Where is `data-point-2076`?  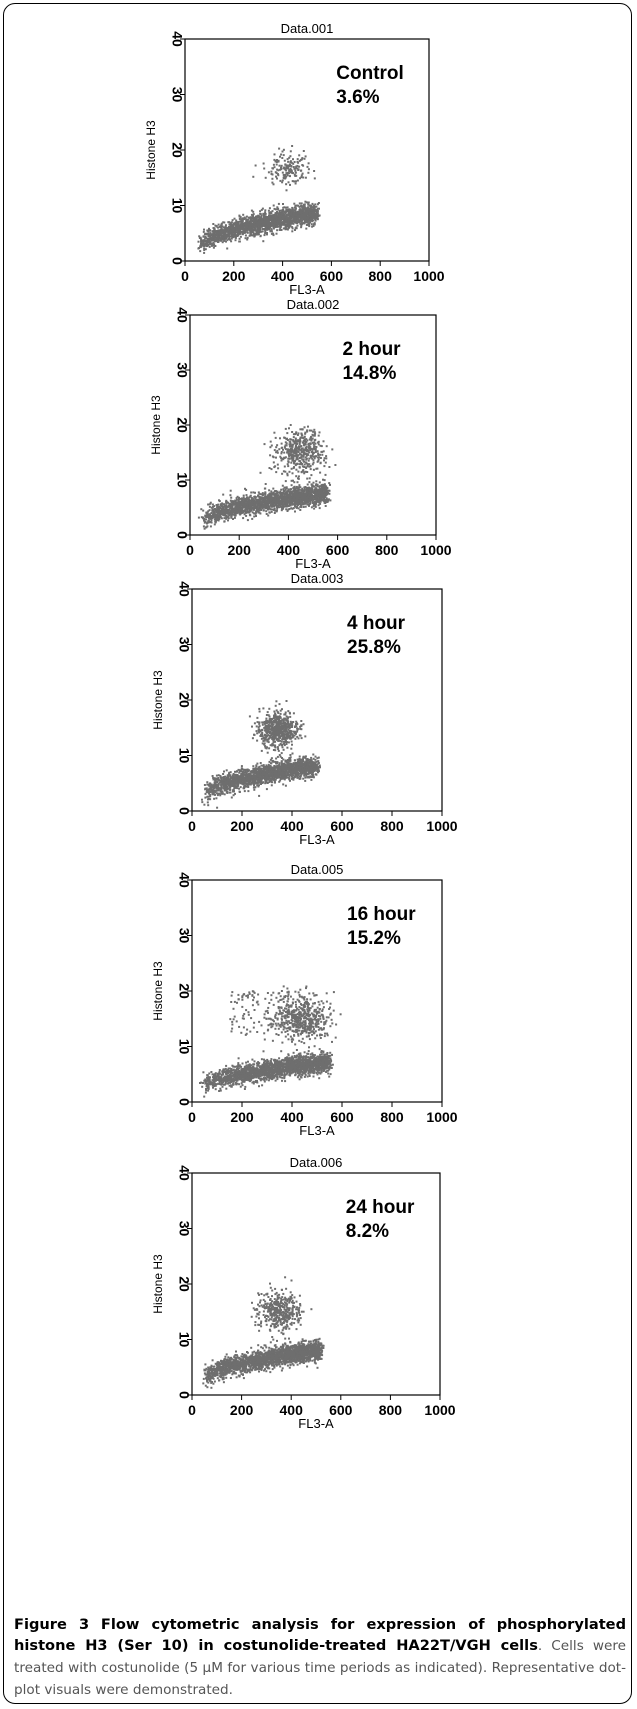
data-point-2076 is located at coordinates (299, 155).